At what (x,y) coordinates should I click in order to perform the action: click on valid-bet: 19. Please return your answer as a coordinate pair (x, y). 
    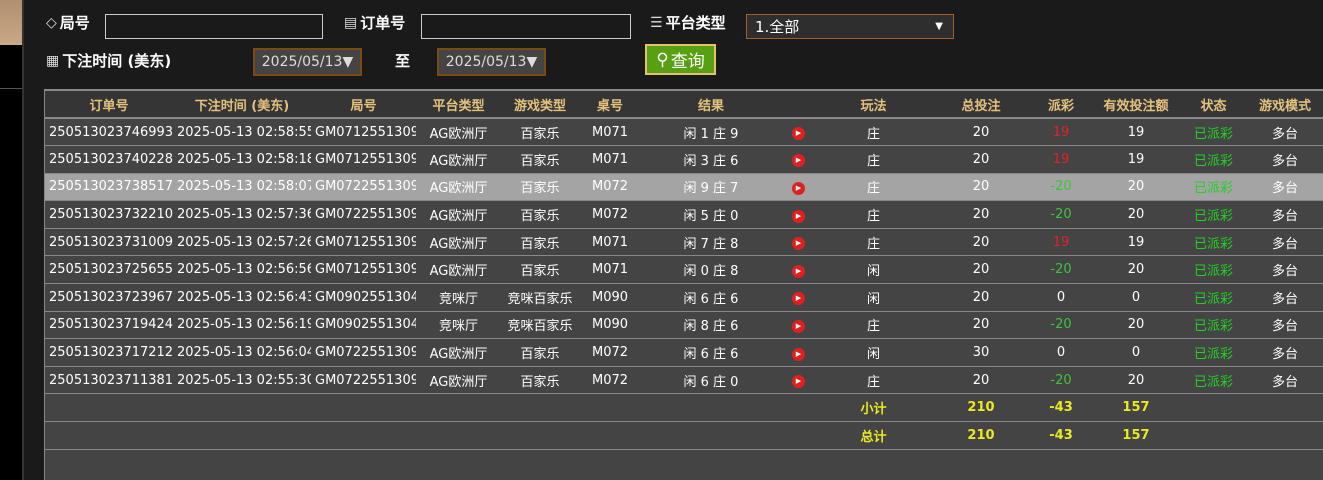
    Looking at the image, I should click on (1136, 159).